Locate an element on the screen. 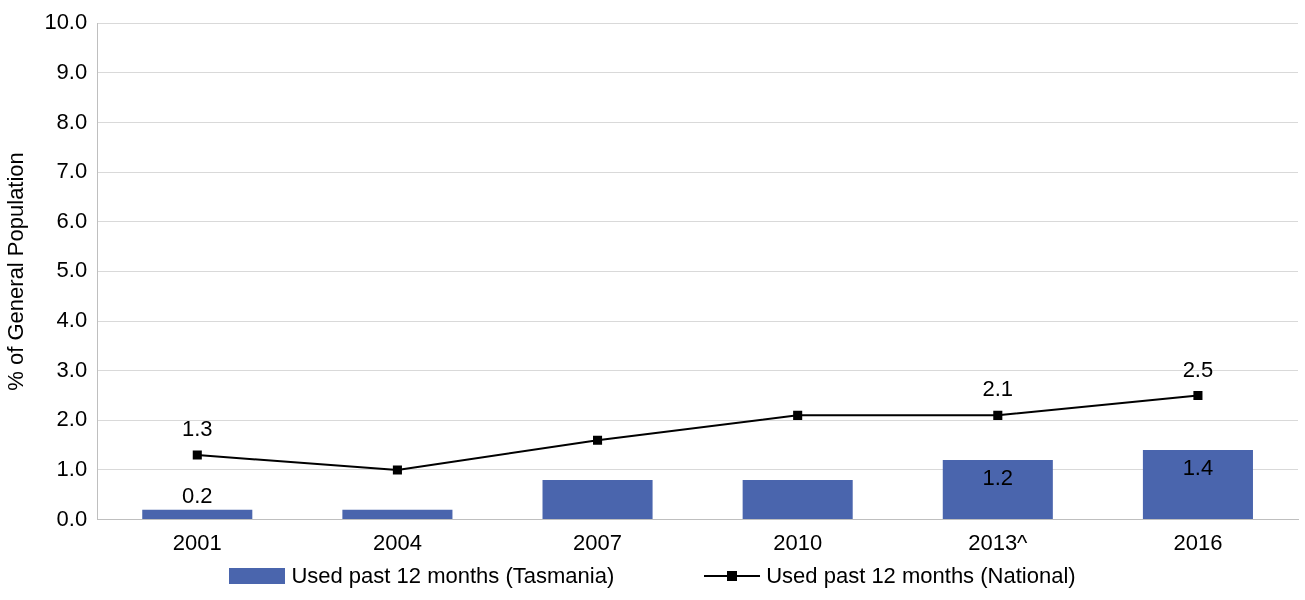 The width and height of the screenshot is (1305, 600). y-tick-label: 2.0 is located at coordinates (72, 419).